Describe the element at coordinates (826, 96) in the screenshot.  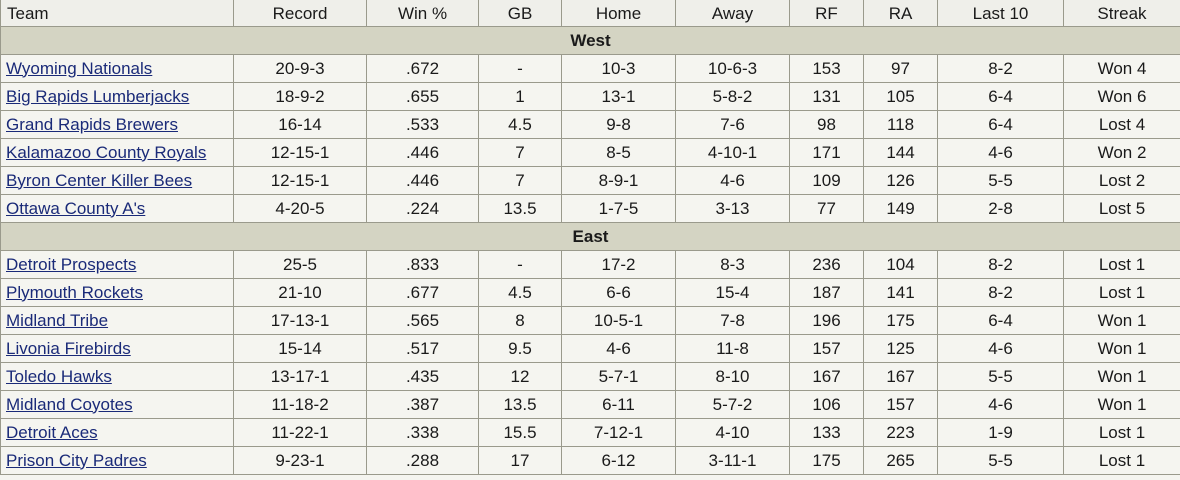
I see `rf-cell: 131` at that location.